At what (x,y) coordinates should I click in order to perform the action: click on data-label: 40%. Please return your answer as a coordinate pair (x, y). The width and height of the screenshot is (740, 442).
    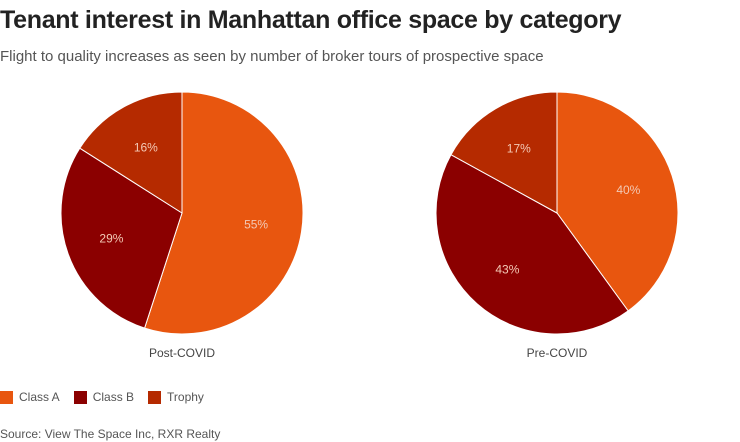
    Looking at the image, I should click on (628, 190).